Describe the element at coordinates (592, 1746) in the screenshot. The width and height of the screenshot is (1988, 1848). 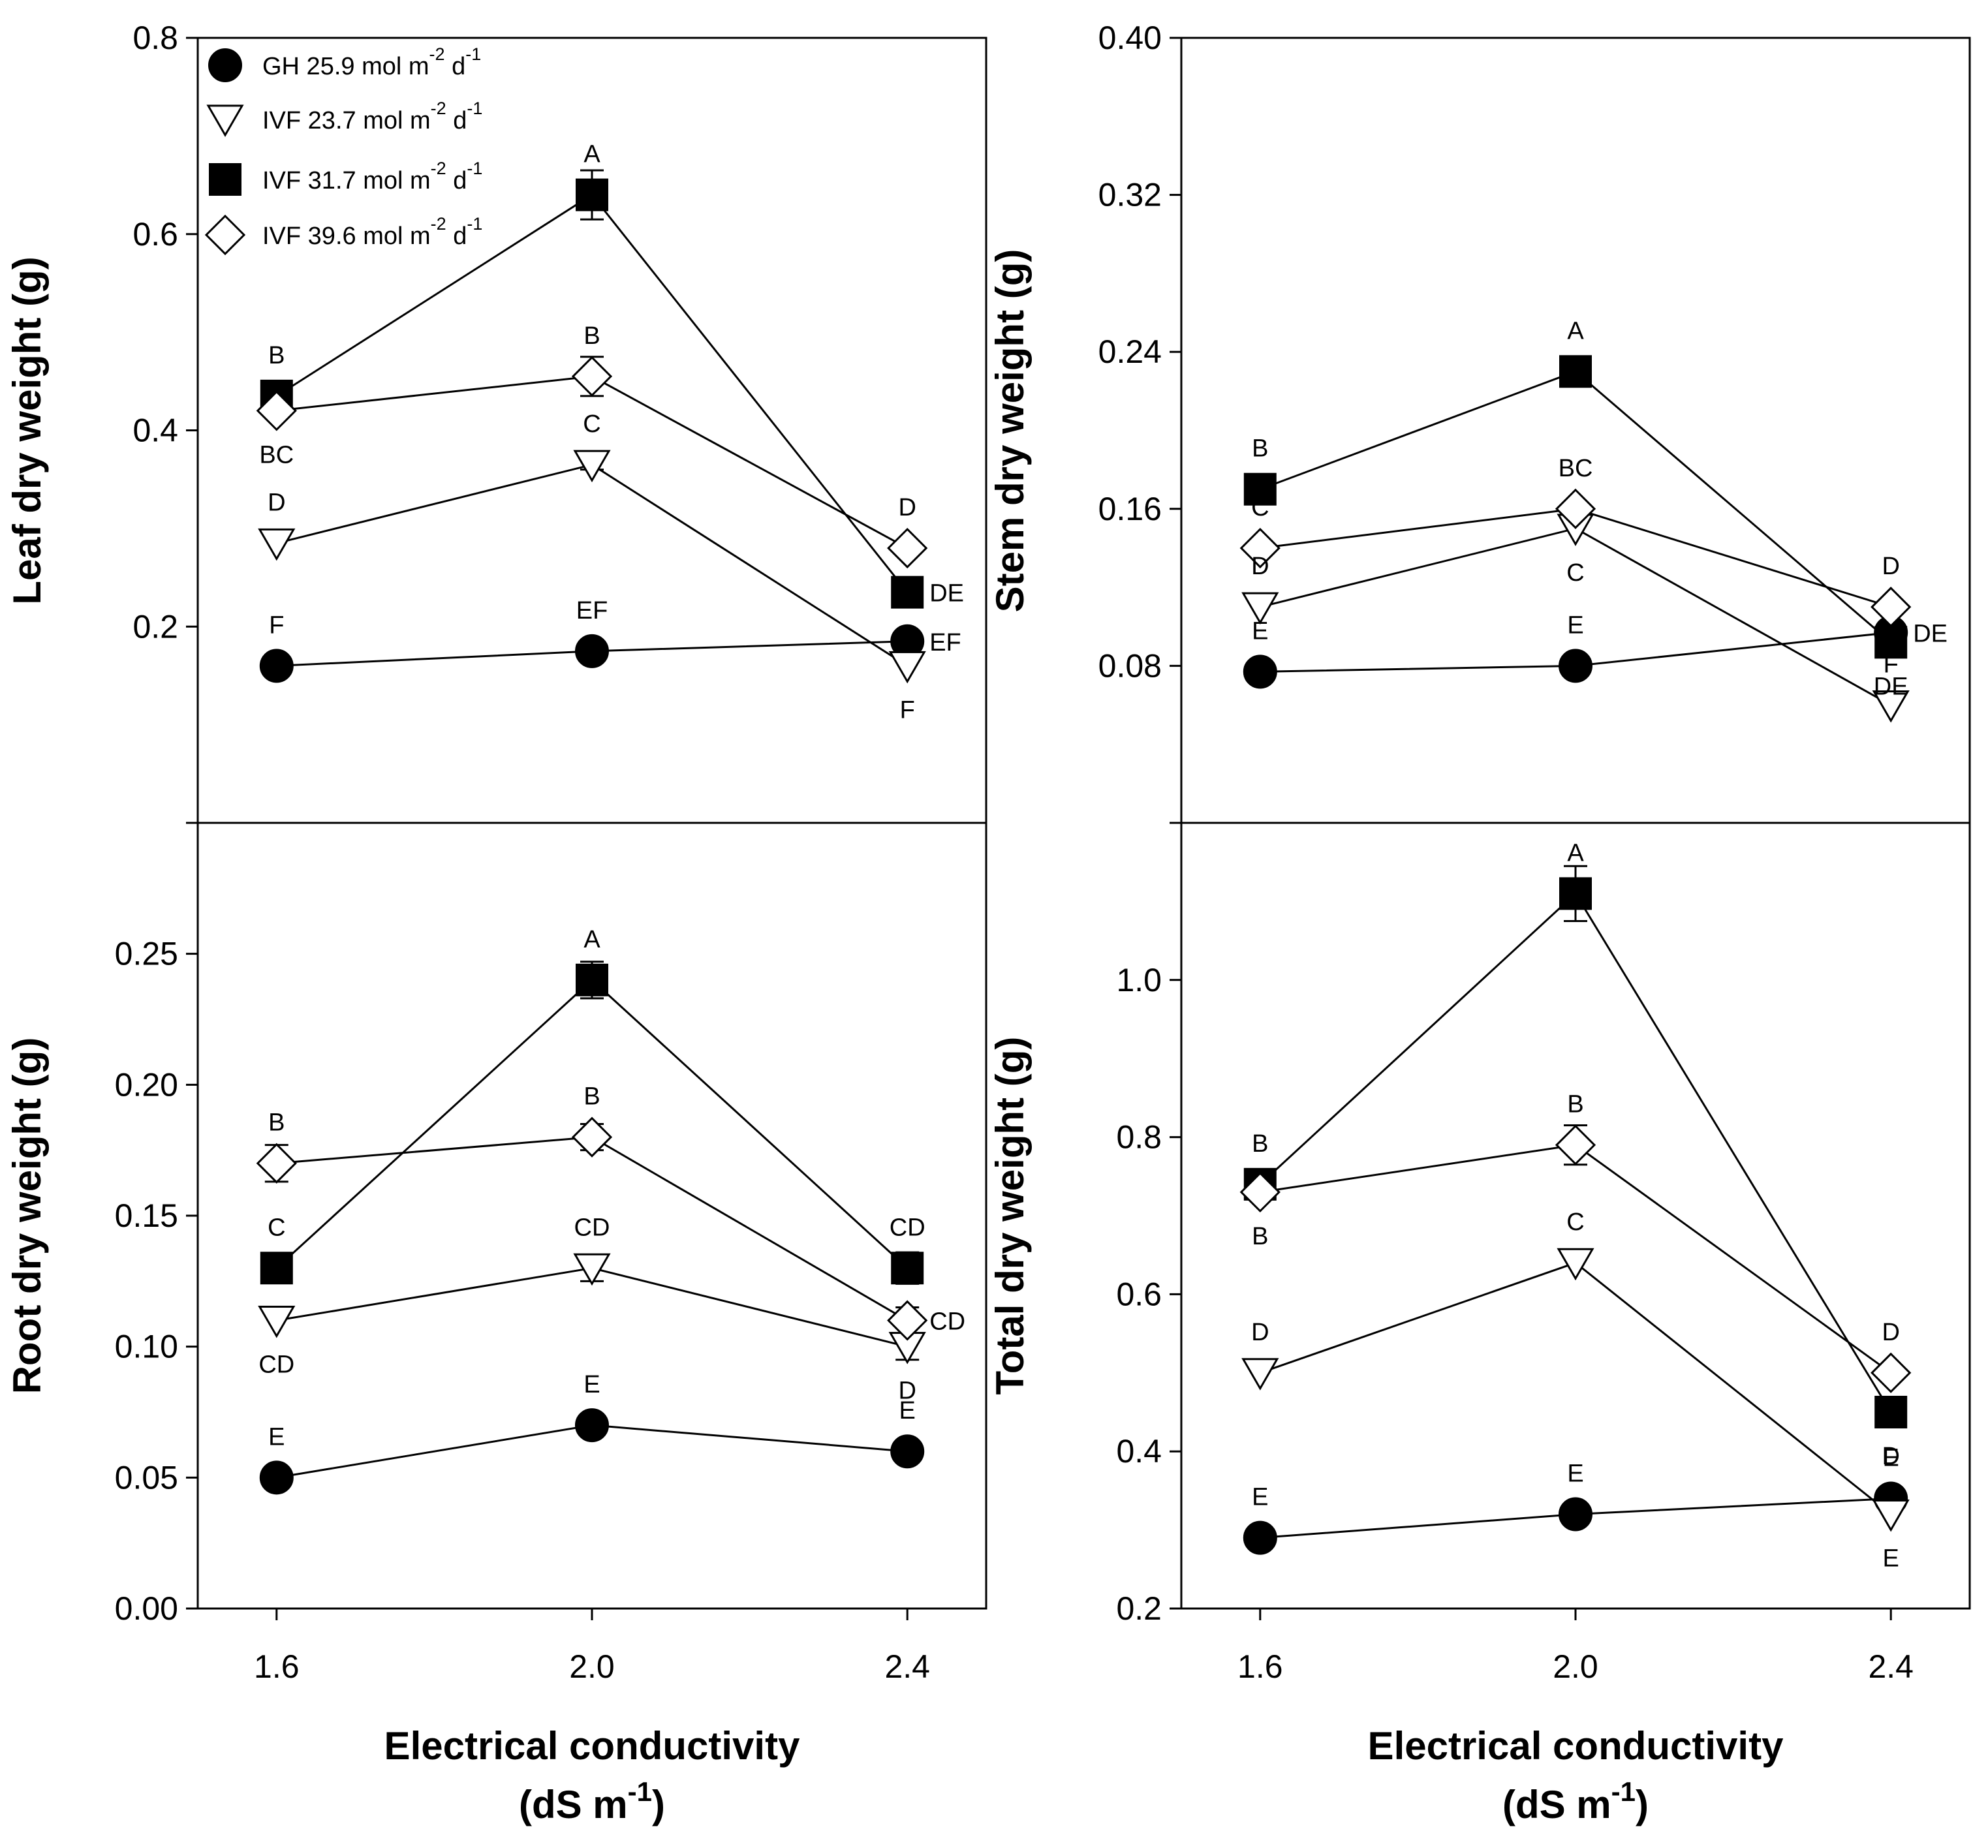
I see `x-axis-title-left-line1: Electrical conductivity` at that location.